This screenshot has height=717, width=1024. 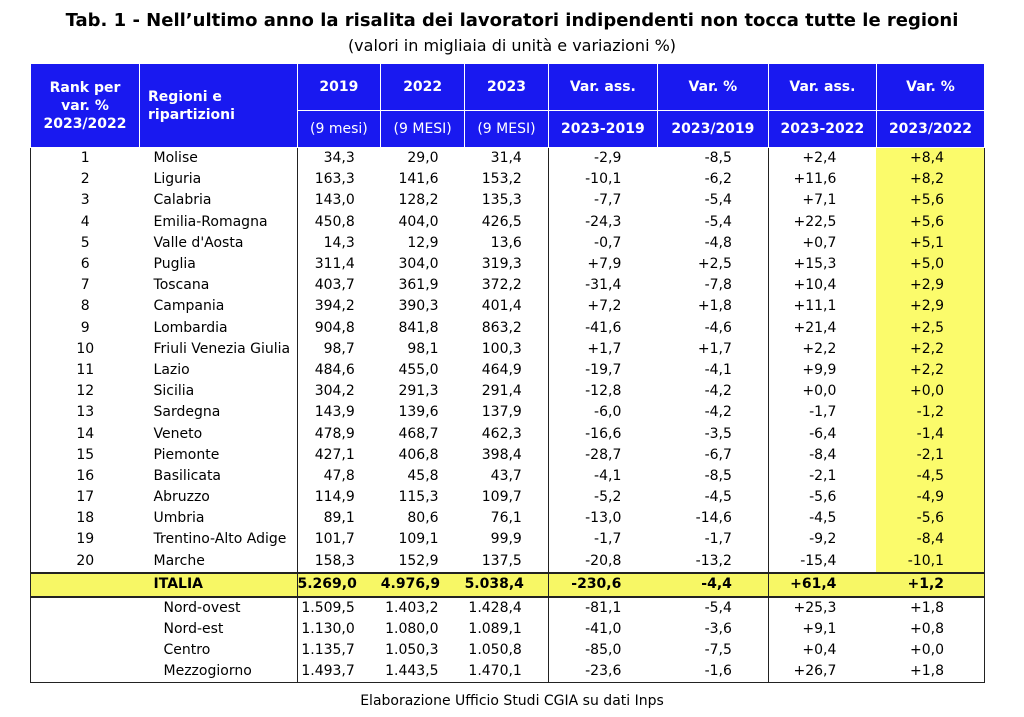 What do you see at coordinates (339, 158) in the screenshot?
I see `cell-val-2019: 34,3` at bounding box center [339, 158].